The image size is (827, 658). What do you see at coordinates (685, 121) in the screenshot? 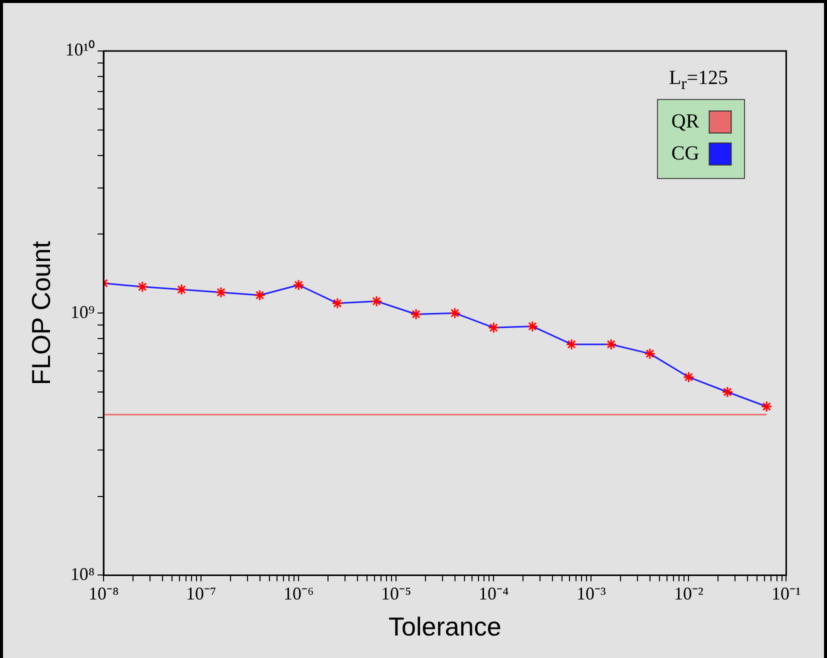
I see `legend-label: QR` at bounding box center [685, 121].